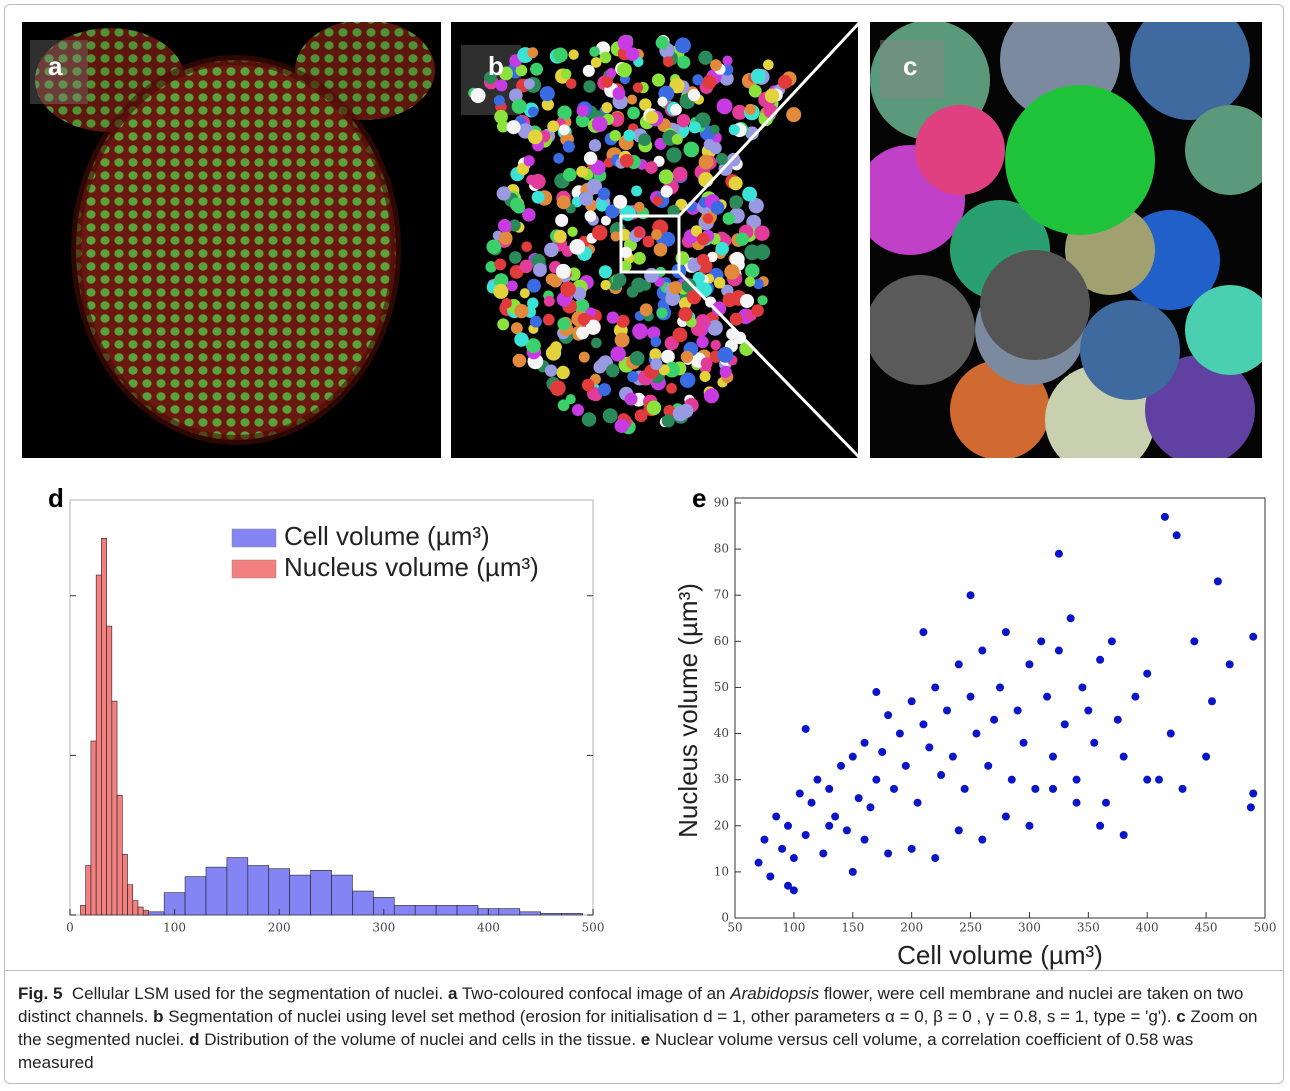 Image resolution: width=1290 pixels, height=1091 pixels. I want to click on x-tick-label: 150, so click(852, 928).